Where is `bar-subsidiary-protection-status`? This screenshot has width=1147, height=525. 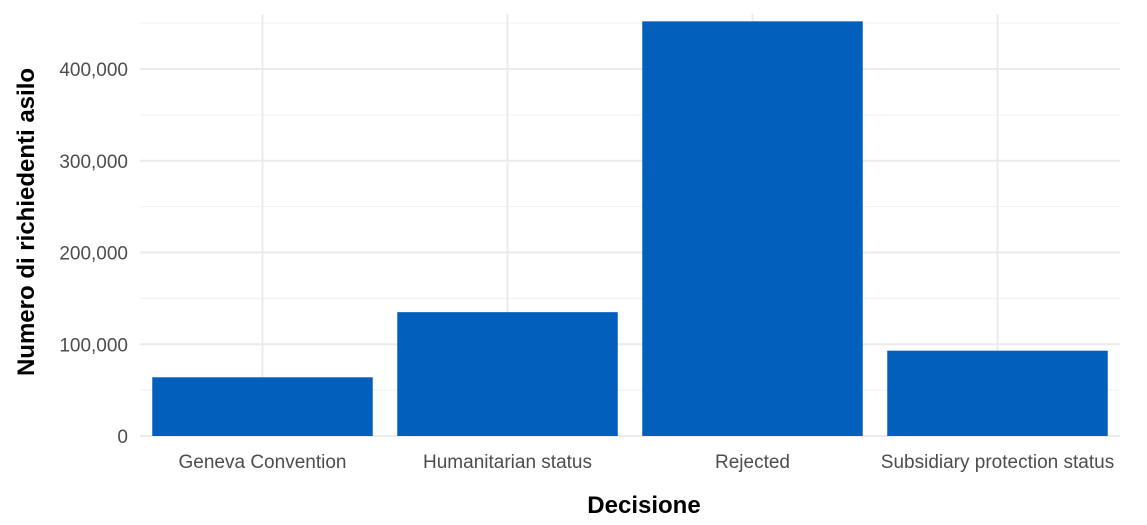 bar-subsidiary-protection-status is located at coordinates (997, 393).